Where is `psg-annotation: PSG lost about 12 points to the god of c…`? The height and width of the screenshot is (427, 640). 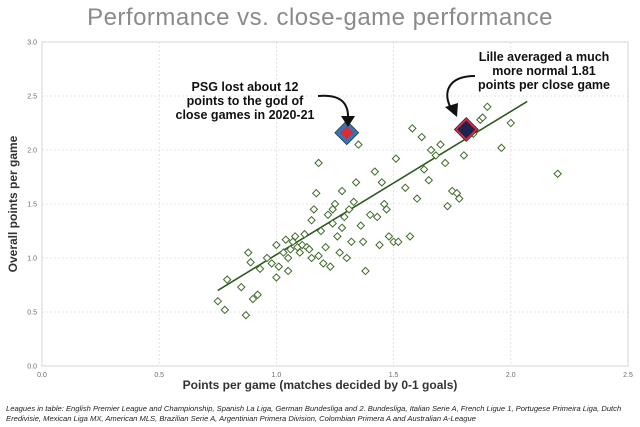 psg-annotation: PSG lost about 12 points to the god of c… is located at coordinates (265, 103).